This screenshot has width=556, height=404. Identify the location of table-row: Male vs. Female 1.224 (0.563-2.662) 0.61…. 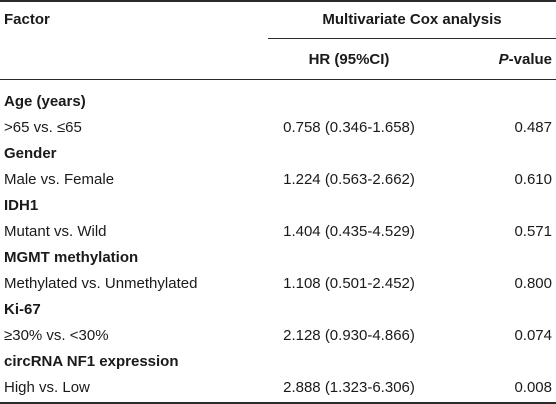
(278, 180).